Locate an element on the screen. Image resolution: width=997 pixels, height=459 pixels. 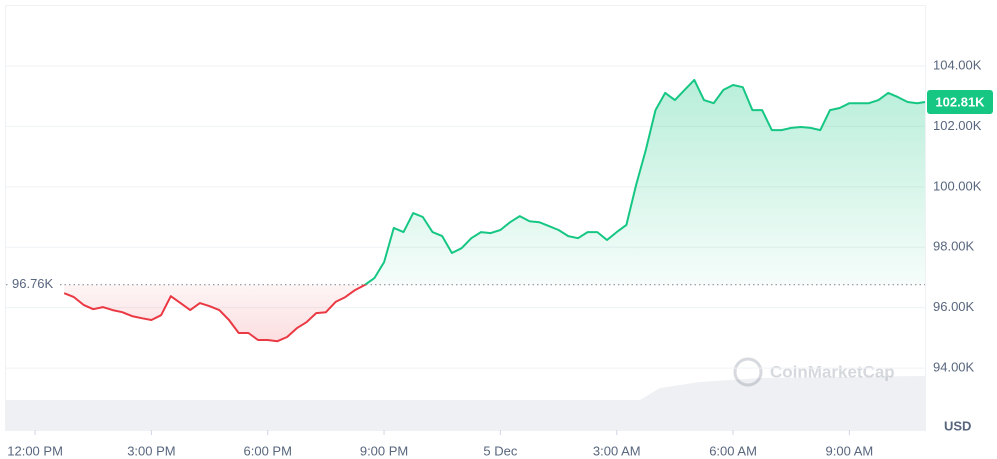
x-tick-label: 9:00 AM is located at coordinates (850, 450).